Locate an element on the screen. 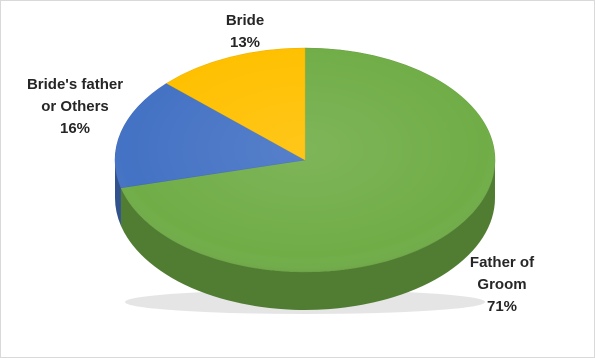  label-brides-father-or-others: Bride's father or Others 16% is located at coordinates (75, 107).